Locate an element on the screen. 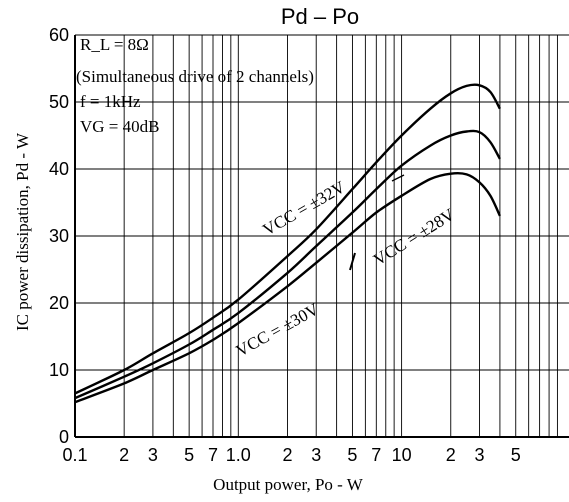  leader-line-vcc32 is located at coordinates (398, 178).